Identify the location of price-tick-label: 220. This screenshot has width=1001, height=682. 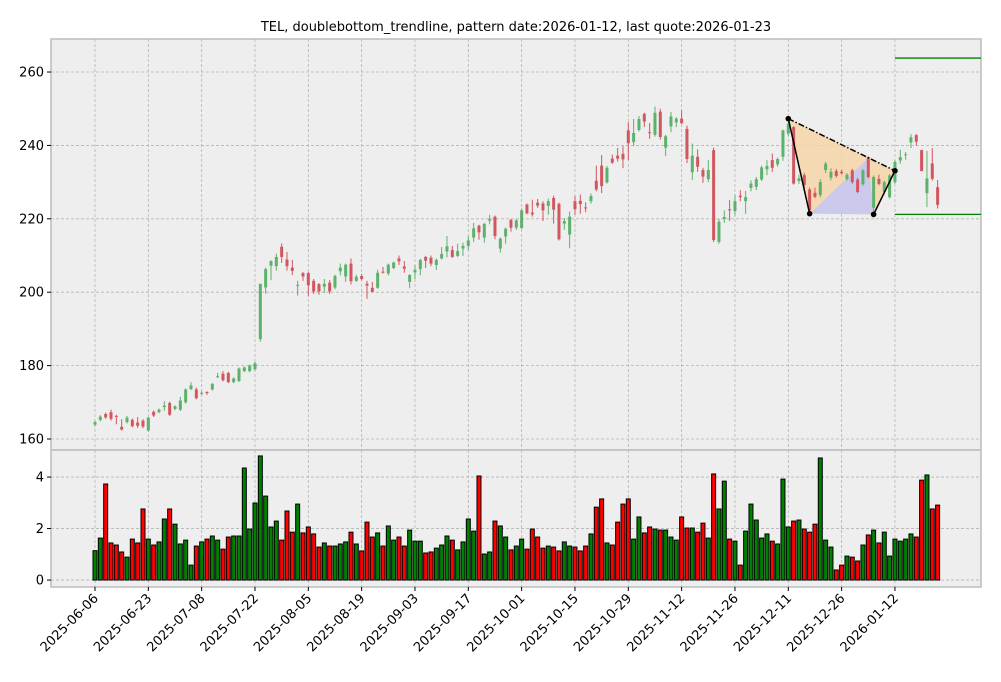
(31, 219).